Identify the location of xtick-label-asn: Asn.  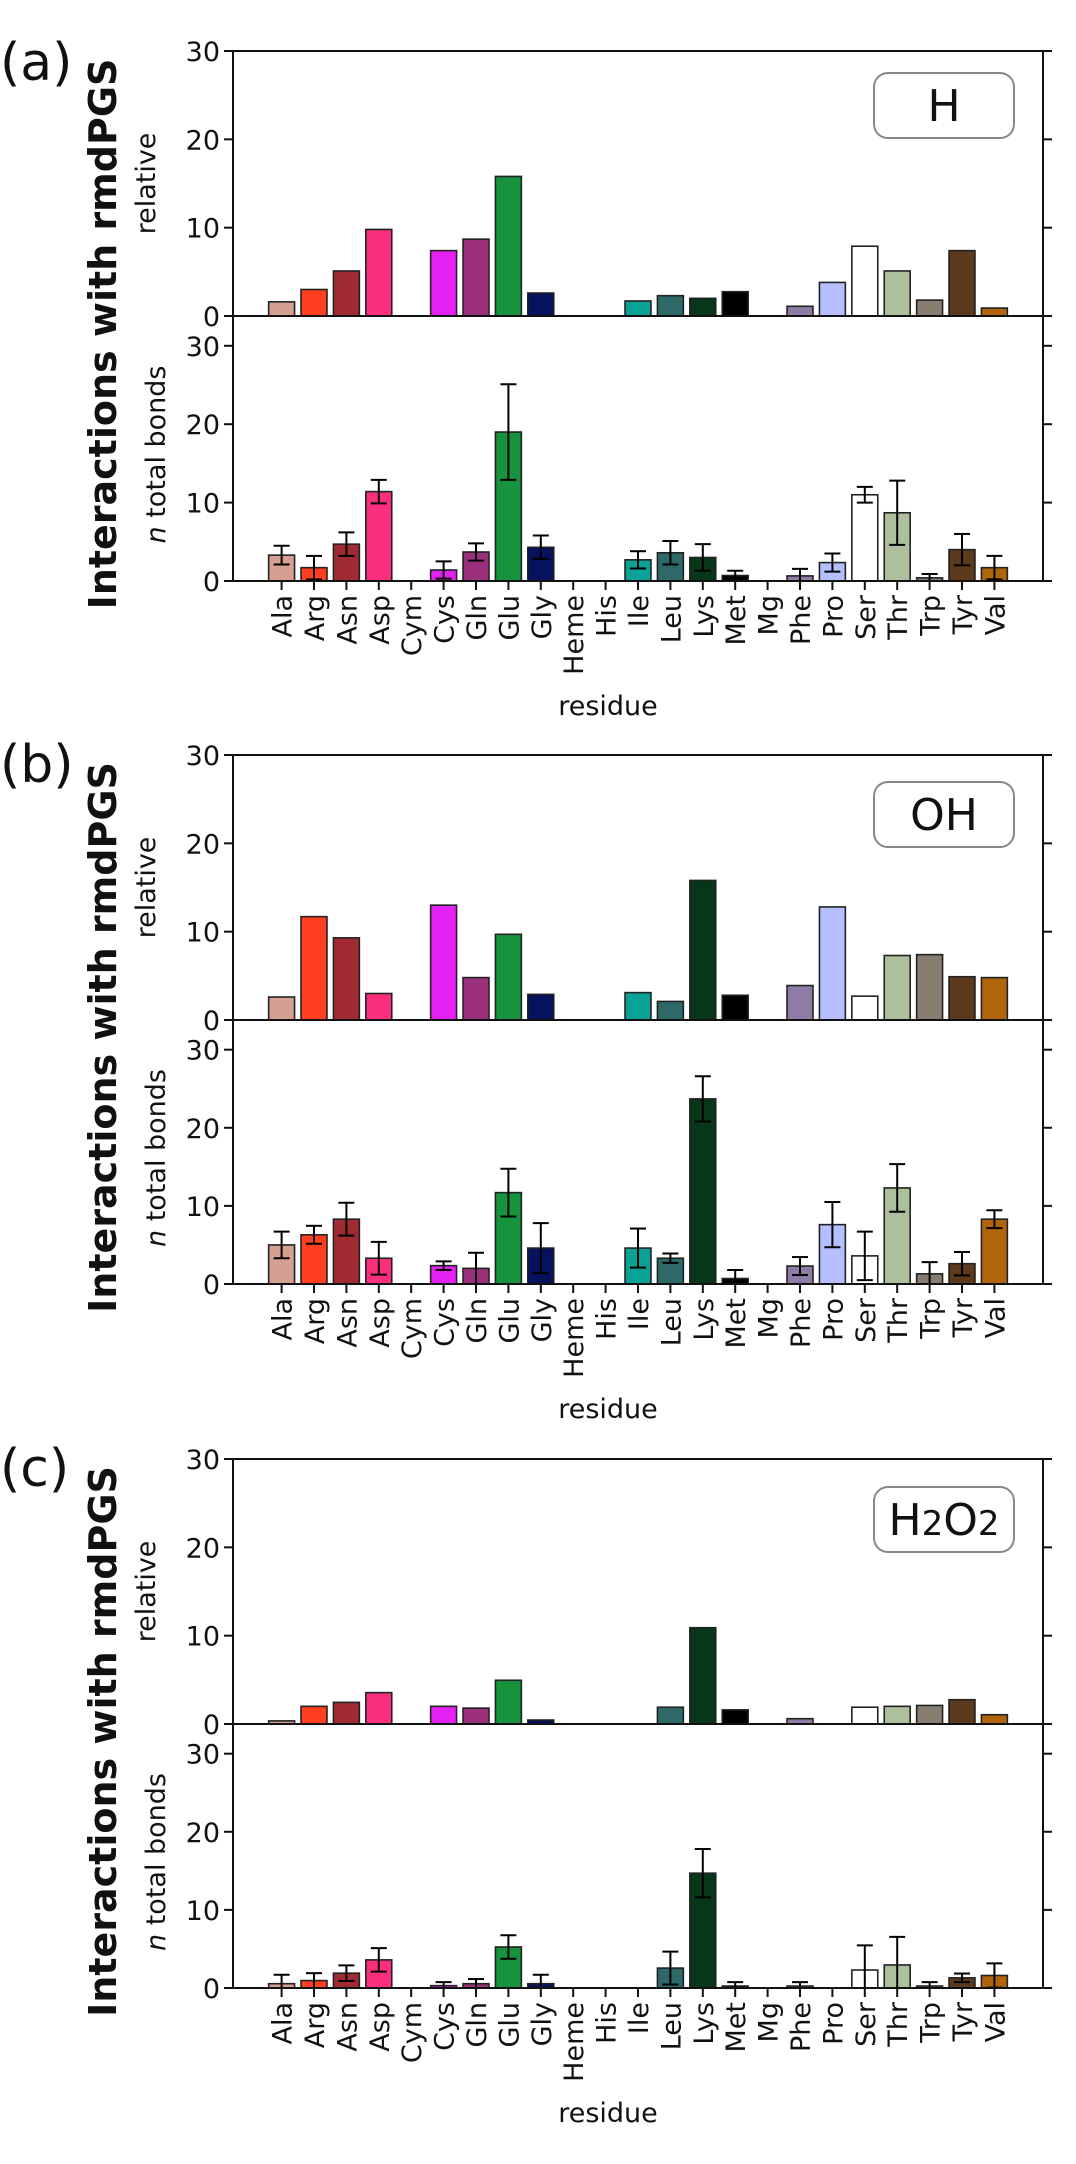
(347, 620).